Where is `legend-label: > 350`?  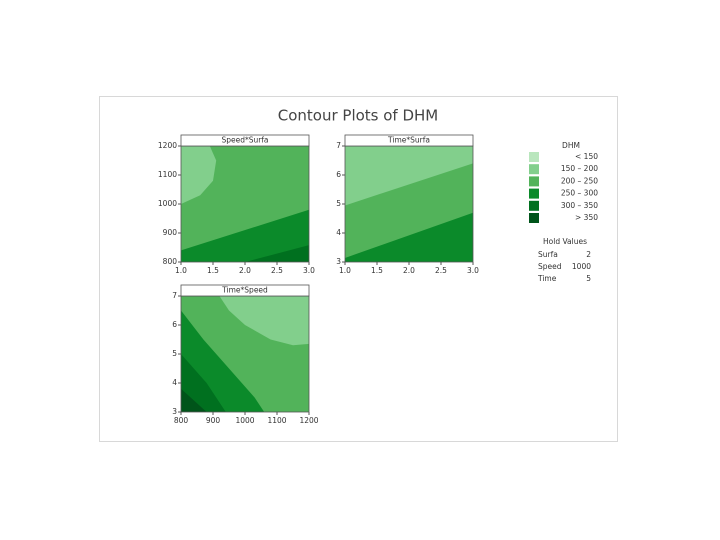
legend-label: > 350 is located at coordinates (586, 217).